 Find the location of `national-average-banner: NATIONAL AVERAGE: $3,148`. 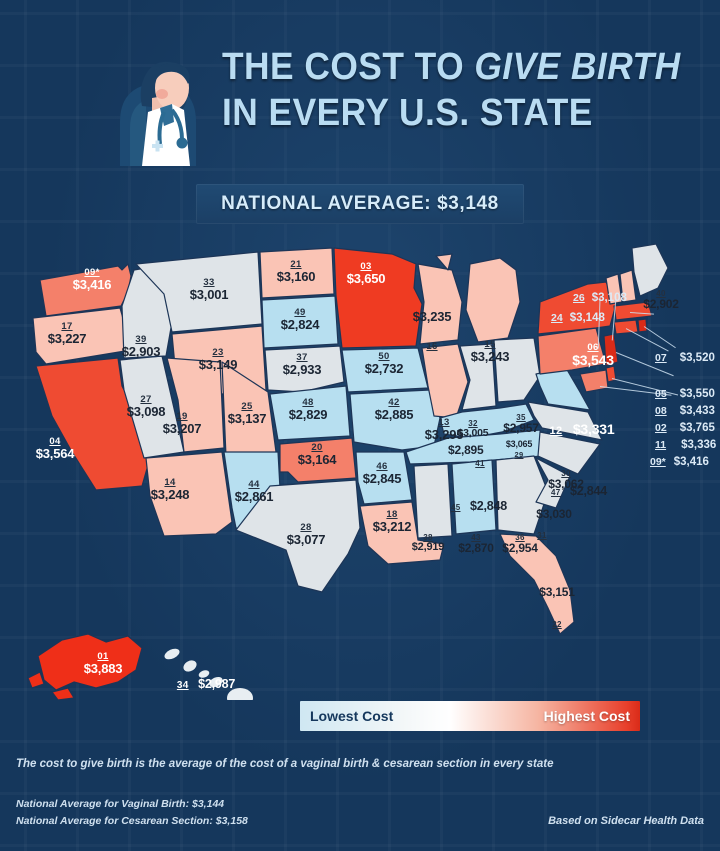

national-average-banner: NATIONAL AVERAGE: $3,148 is located at coordinates (360, 204).